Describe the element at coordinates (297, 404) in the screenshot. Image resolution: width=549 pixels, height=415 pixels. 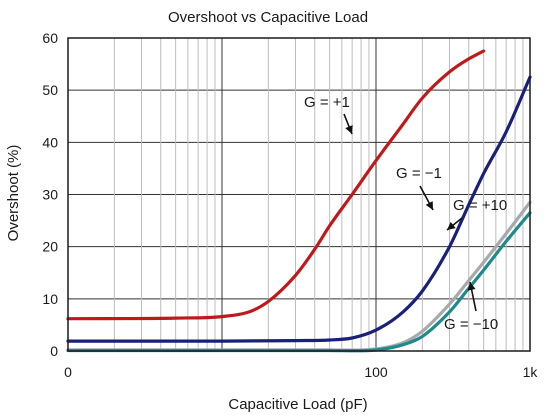
I see `x-axis-label: Capacitive Load (pF)` at that location.